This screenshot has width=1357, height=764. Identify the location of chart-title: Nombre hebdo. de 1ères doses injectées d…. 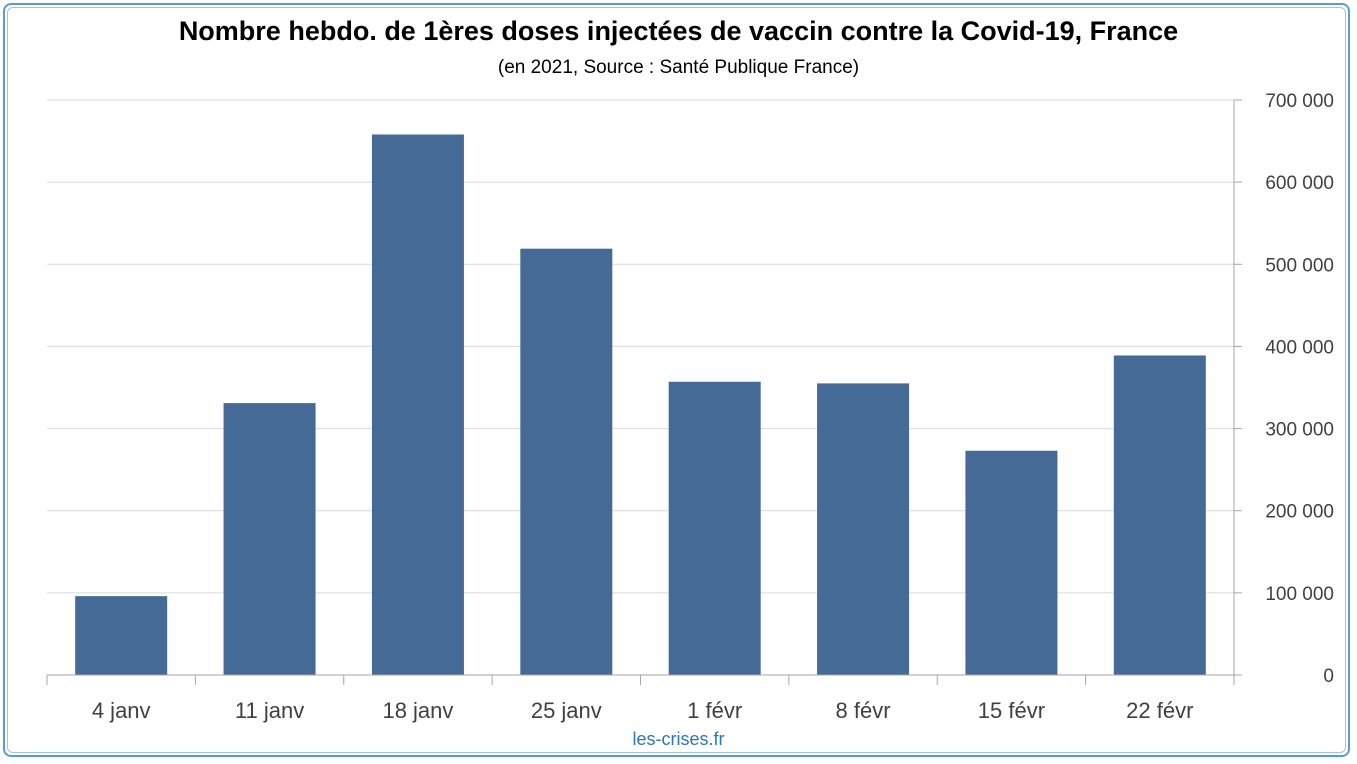
(678, 31).